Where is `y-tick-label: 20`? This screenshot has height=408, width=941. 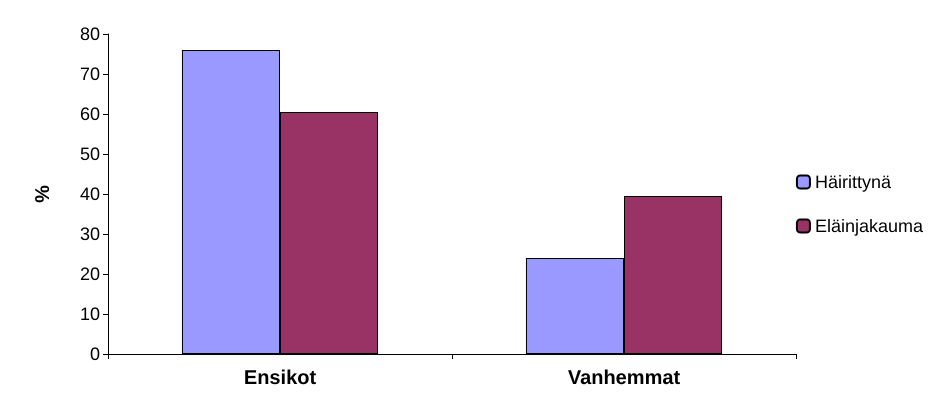 y-tick-label: 20 is located at coordinates (90, 274).